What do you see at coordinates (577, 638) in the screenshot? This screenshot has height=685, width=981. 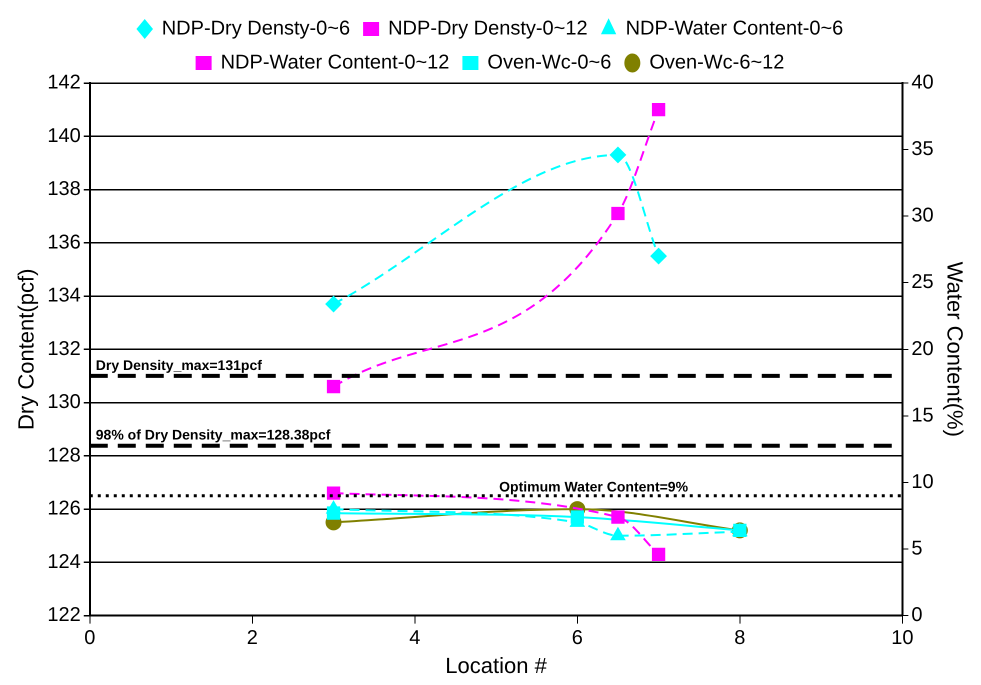 I see `x-tick-label: 6` at bounding box center [577, 638].